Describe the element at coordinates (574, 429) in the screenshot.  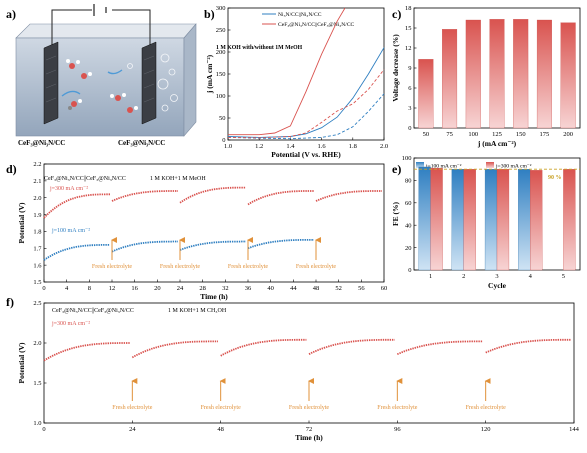
I see `chart-f-xtick-label: 144` at that location.